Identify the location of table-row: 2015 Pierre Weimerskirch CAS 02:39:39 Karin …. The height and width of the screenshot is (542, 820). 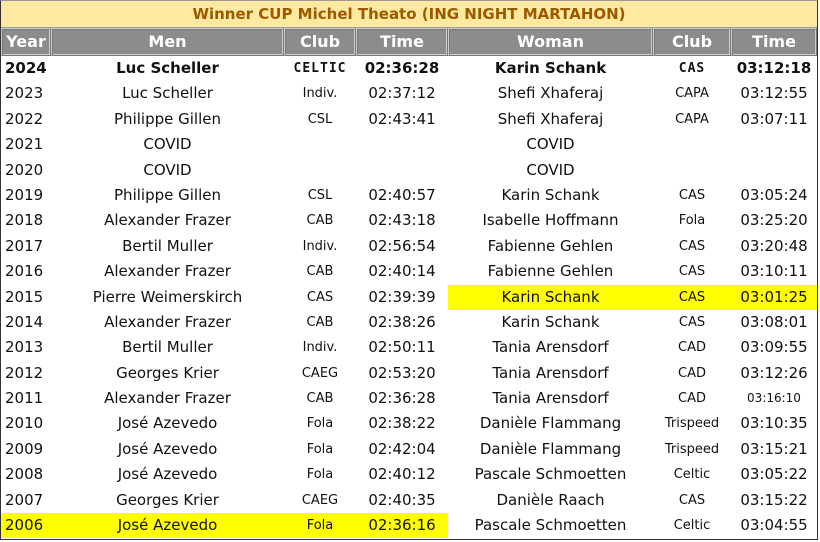
(409, 297).